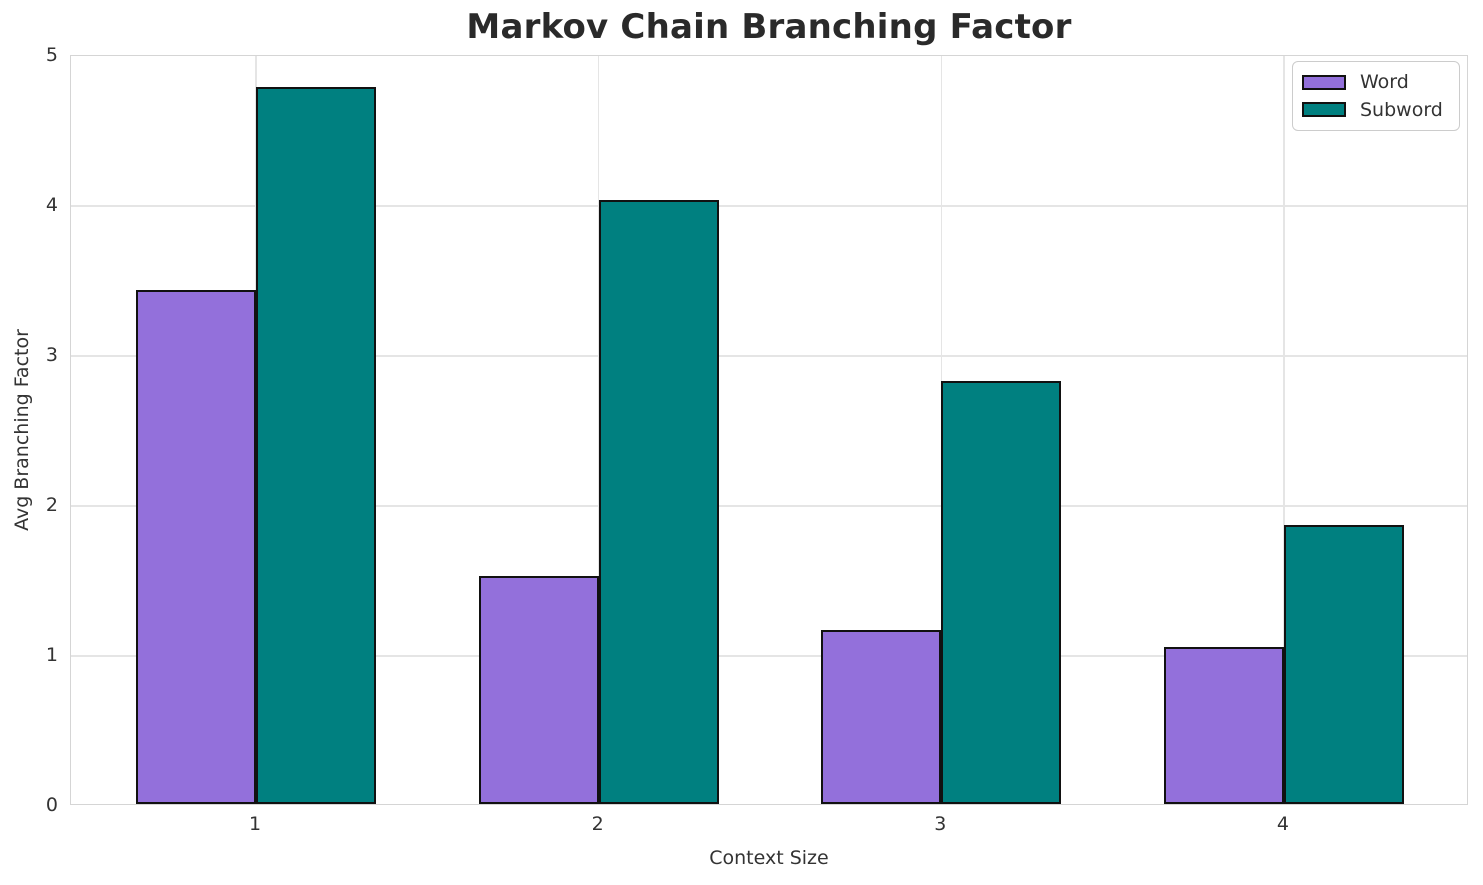 The width and height of the screenshot is (1483, 885). I want to click on x-tick-label: 2, so click(597, 824).